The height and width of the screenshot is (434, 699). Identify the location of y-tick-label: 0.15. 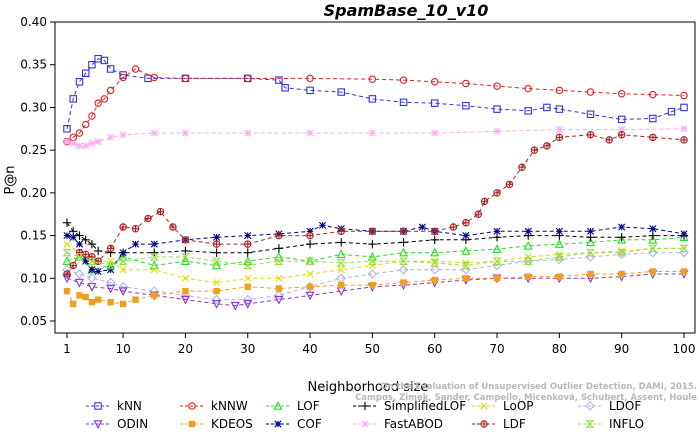
(33, 236).